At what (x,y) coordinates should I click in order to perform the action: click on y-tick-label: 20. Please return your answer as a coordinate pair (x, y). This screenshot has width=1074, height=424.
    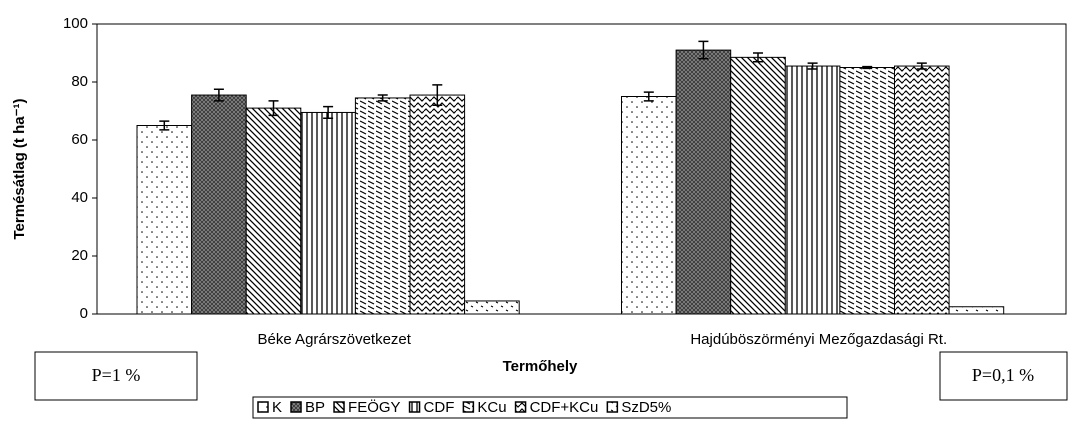
    Looking at the image, I should click on (79, 255).